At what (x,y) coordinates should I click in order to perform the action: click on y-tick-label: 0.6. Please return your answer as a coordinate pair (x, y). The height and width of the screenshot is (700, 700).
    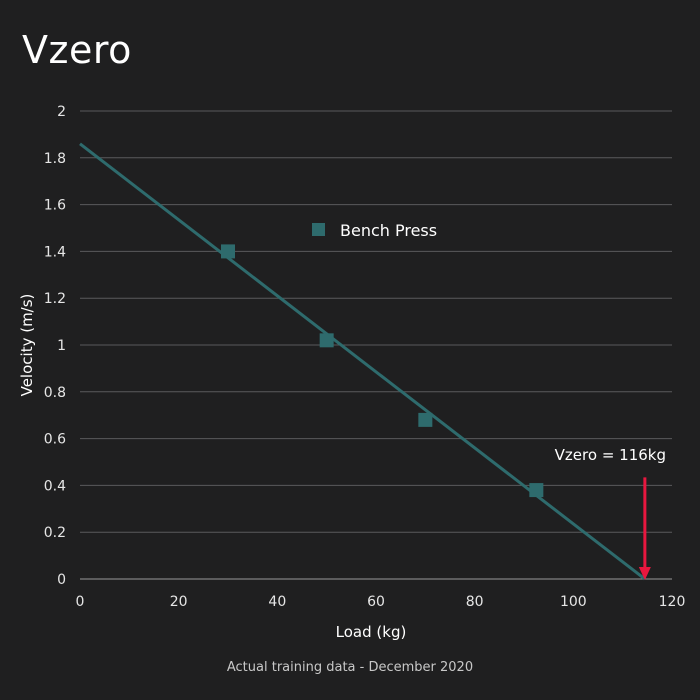
    Looking at the image, I should click on (55, 440).